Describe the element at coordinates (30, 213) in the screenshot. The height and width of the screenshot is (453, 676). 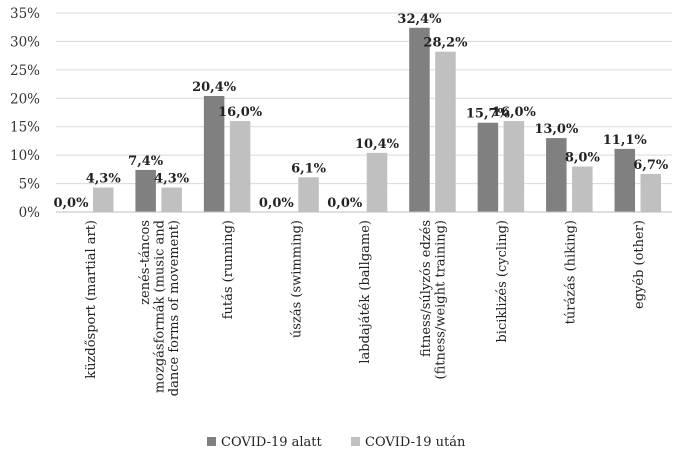
I see `y-tick-label: 0%` at that location.